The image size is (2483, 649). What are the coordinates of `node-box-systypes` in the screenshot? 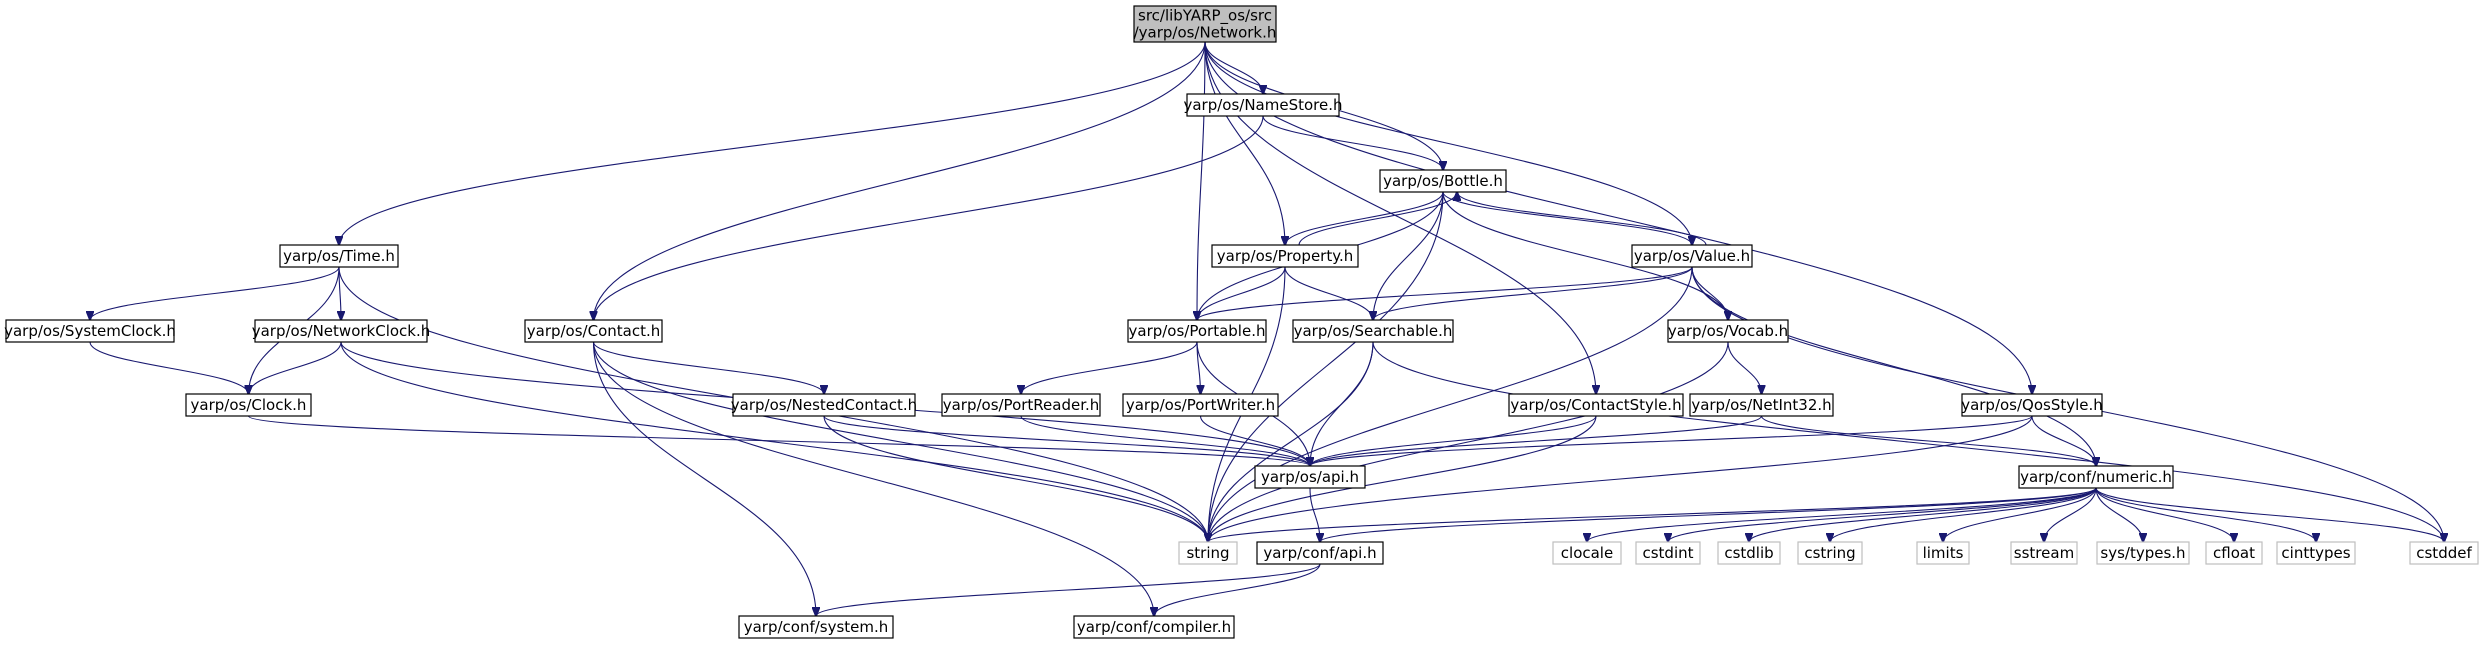 It's located at (2143, 553).